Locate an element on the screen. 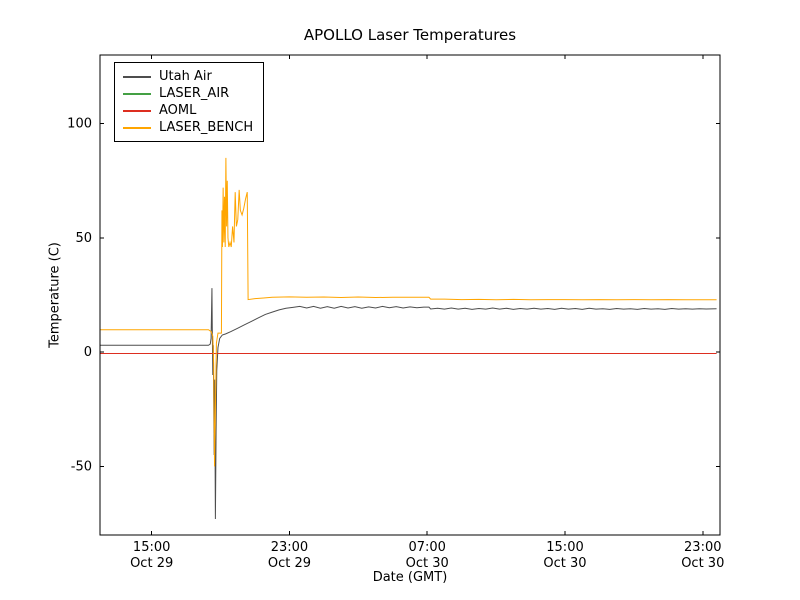 Image resolution: width=800 pixels, height=600 pixels. legend-label: LASER_AIR is located at coordinates (194, 93).